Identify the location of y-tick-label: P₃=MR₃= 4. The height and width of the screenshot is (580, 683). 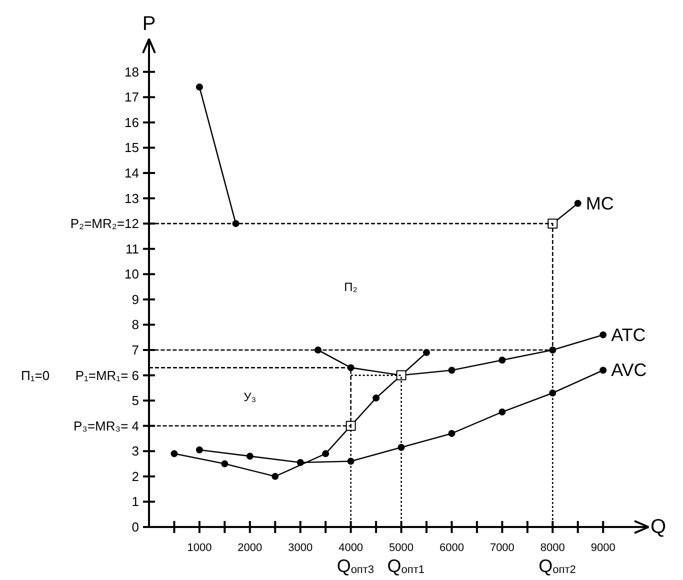
(107, 426).